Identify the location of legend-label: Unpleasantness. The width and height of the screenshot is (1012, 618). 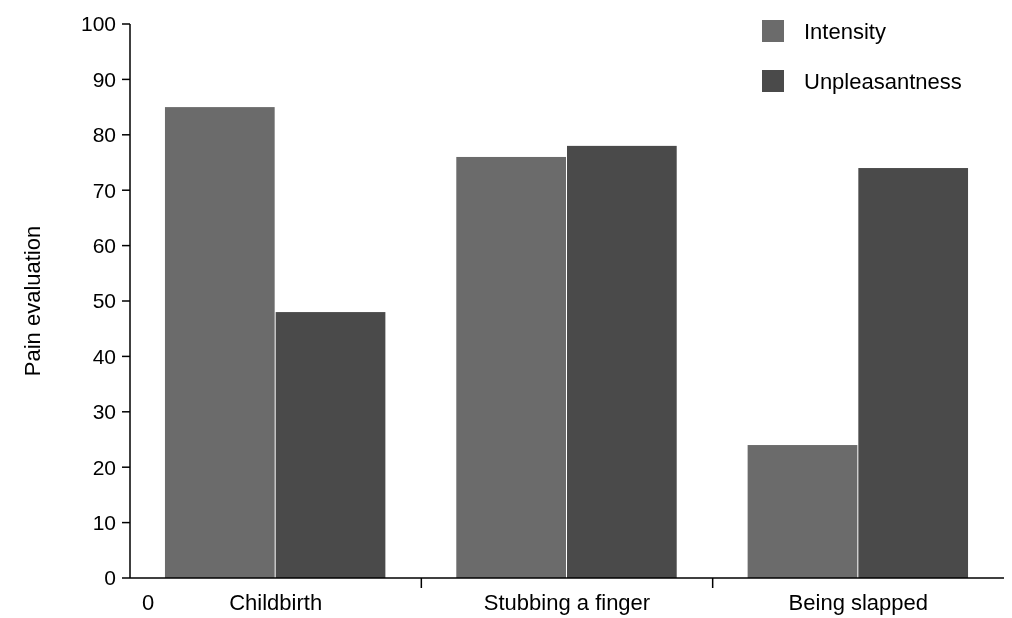
(883, 81).